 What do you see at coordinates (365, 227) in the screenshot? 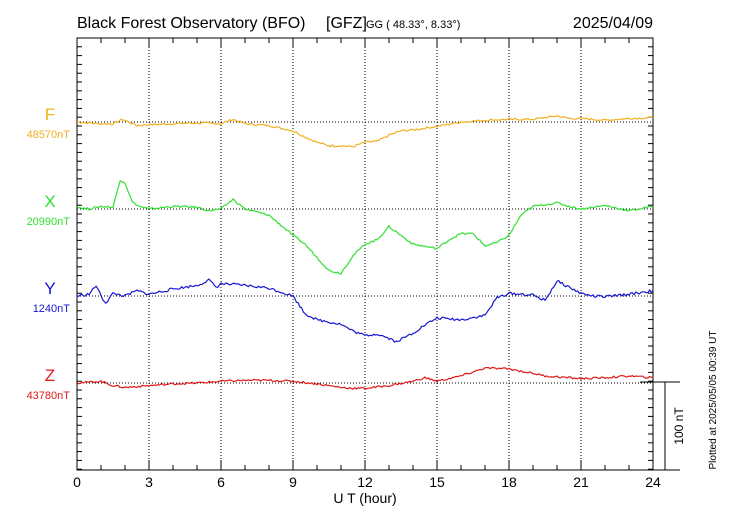
I see `series-line-x` at bounding box center [365, 227].